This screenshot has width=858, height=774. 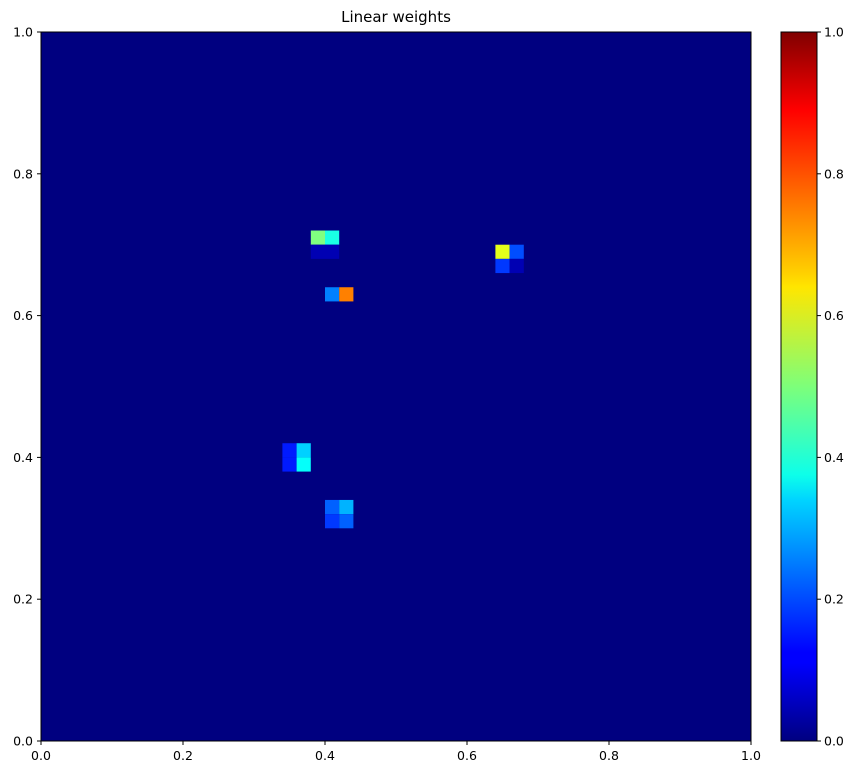 I want to click on colorbar-frame, so click(x=799, y=386).